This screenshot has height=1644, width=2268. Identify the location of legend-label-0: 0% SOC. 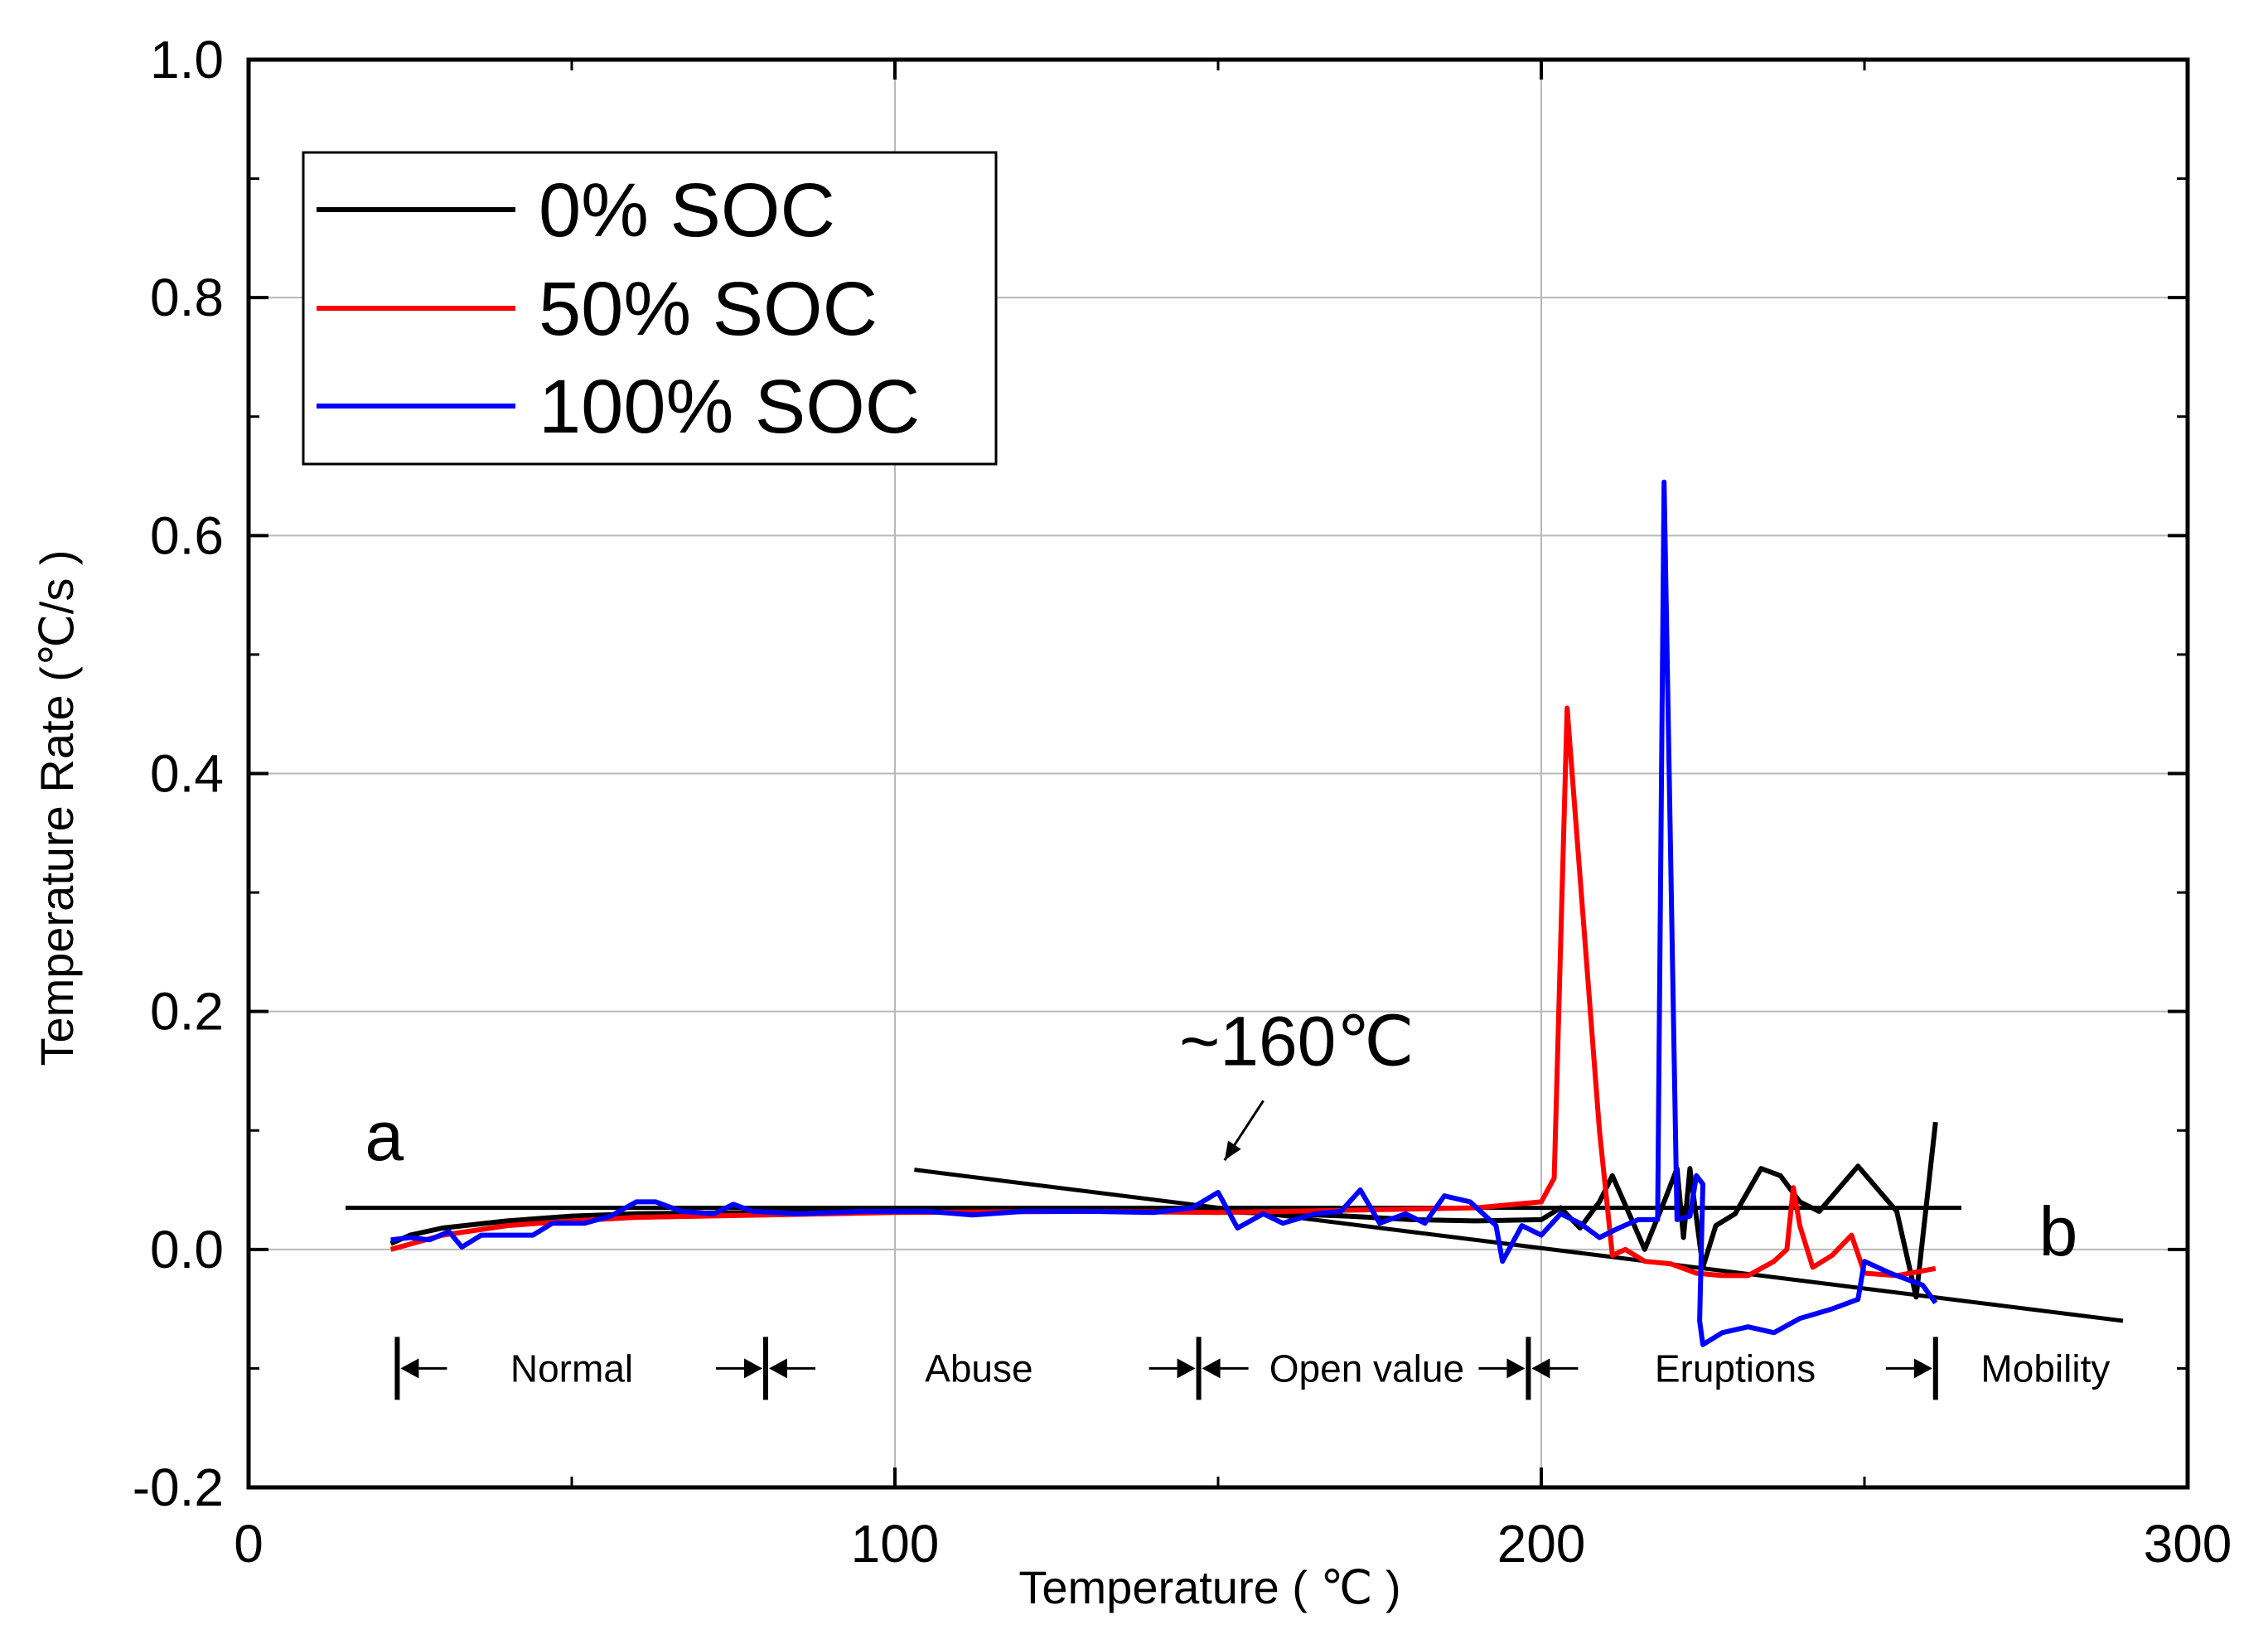
(687, 210).